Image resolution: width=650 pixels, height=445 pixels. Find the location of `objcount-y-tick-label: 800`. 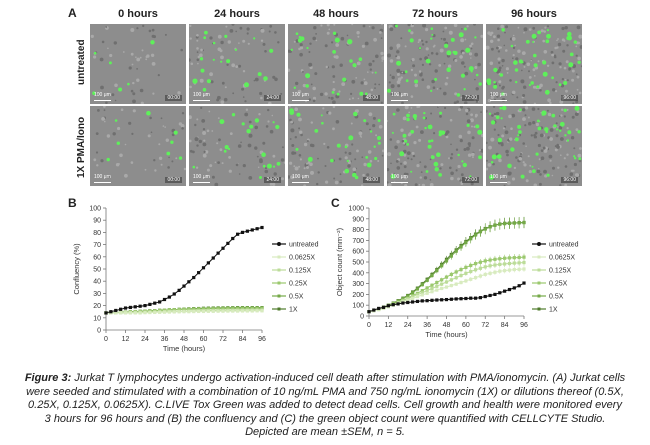

objcount-y-tick-label: 800 is located at coordinates (358, 230).